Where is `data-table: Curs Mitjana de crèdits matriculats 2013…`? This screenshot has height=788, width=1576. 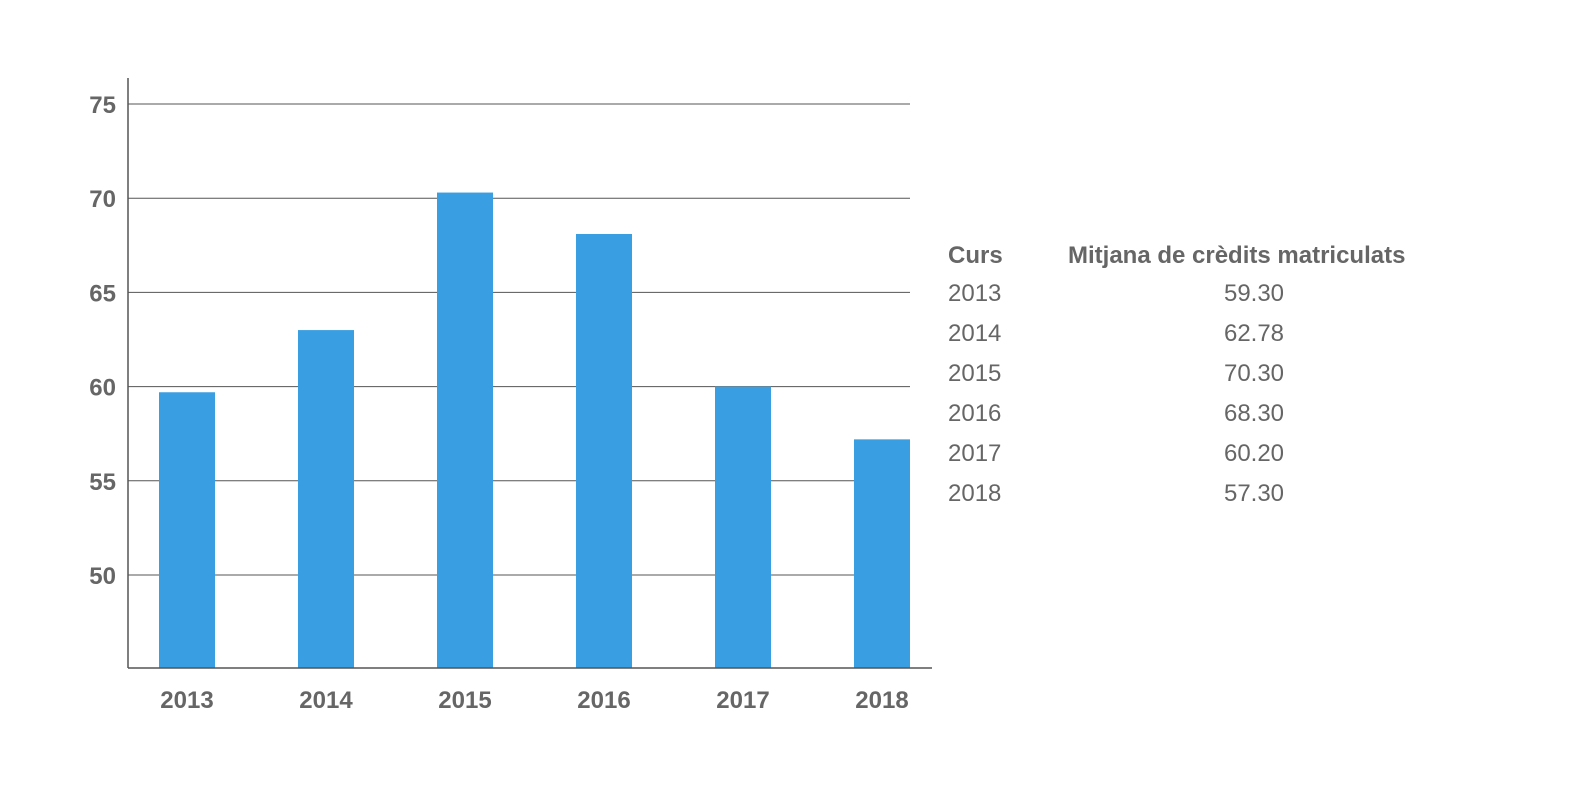 data-table: Curs Mitjana de crèdits matriculats 2013… is located at coordinates (1193, 376).